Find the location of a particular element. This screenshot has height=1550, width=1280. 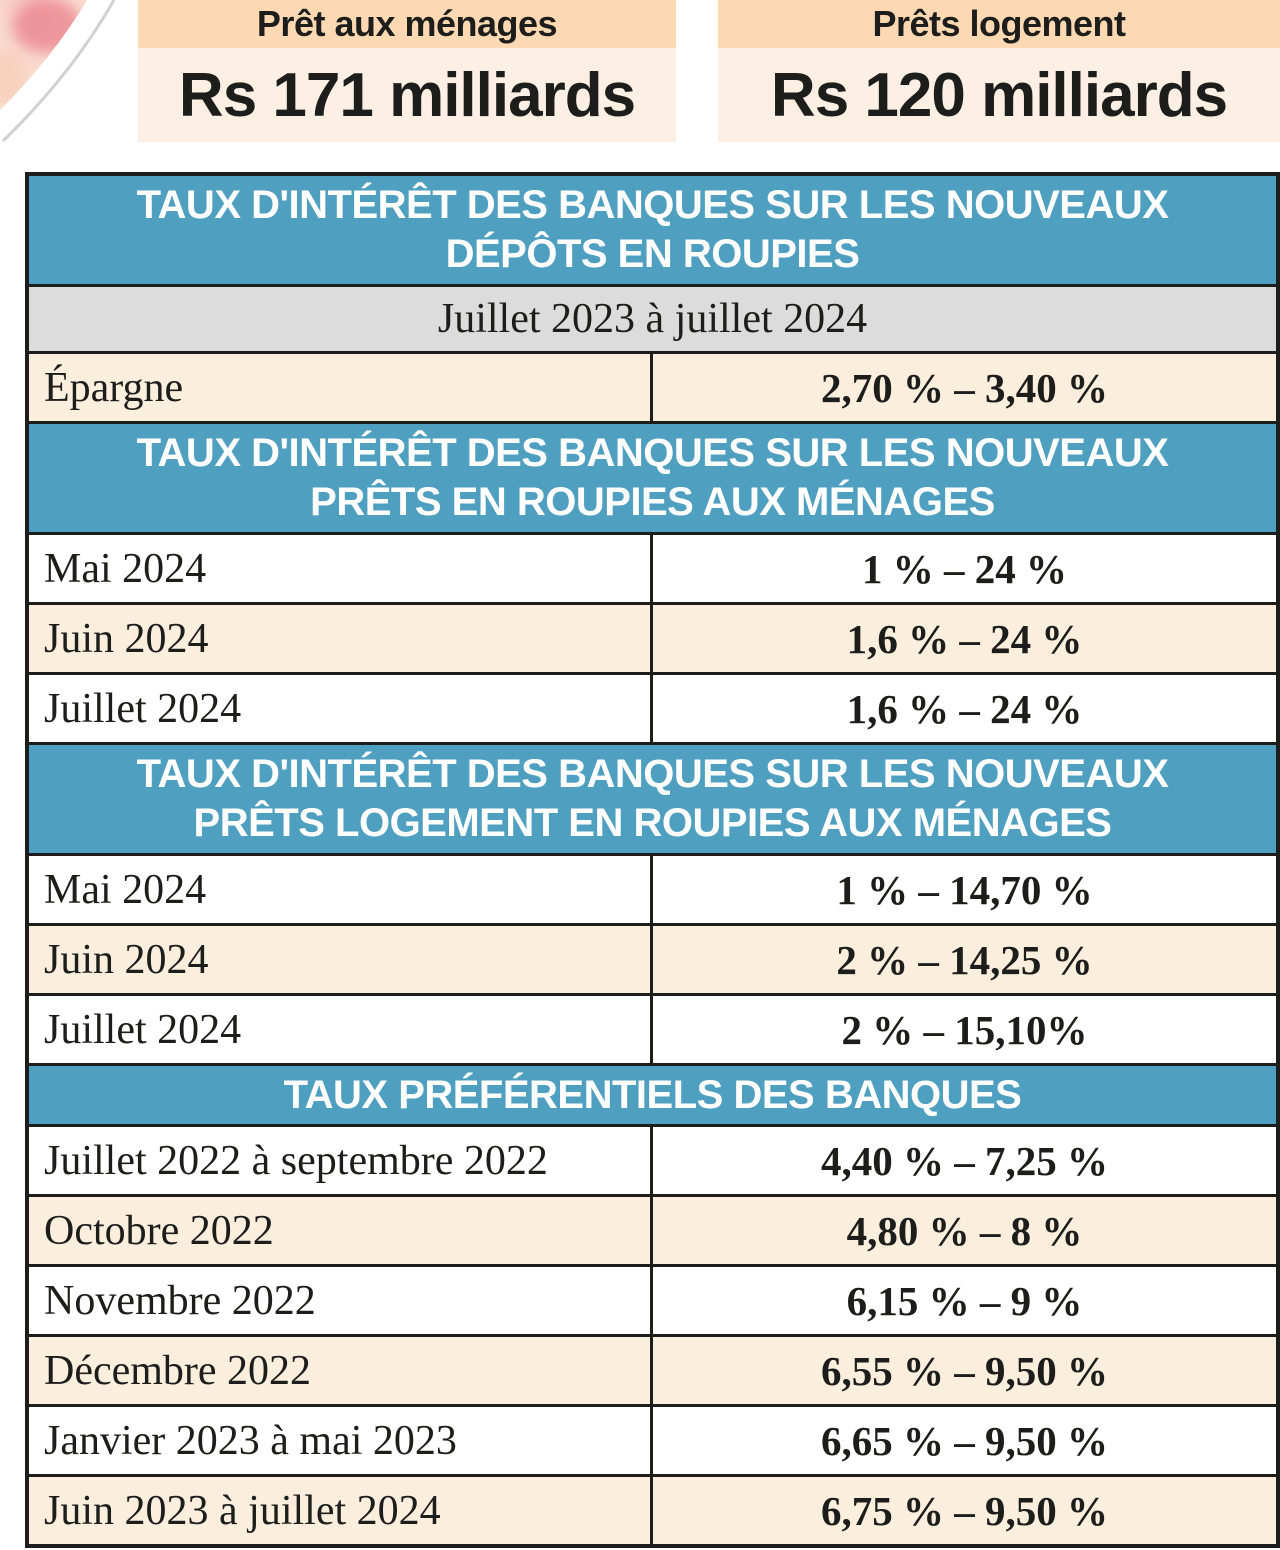

table-row: Juillet 2024 1,6 % – 24 % is located at coordinates (652, 707).